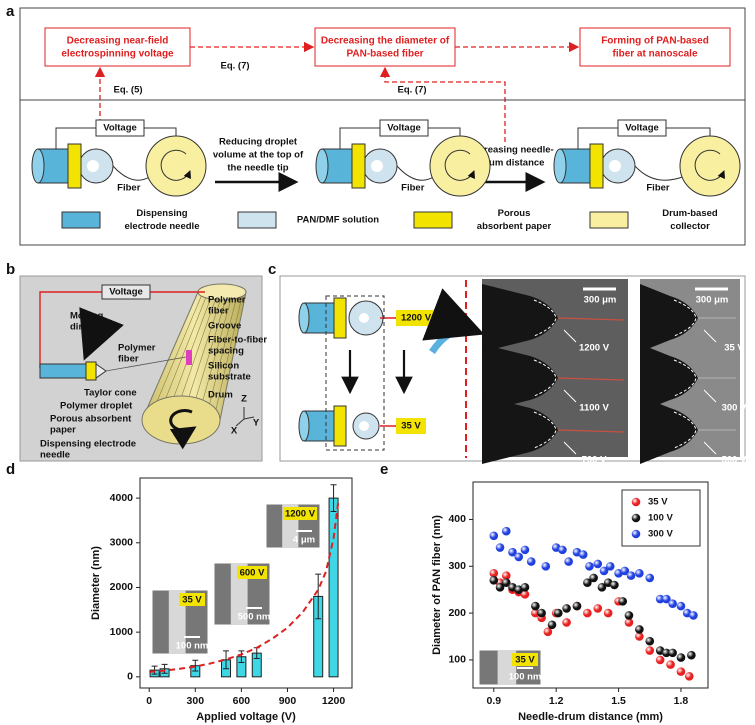  What do you see at coordinates (10, 269) in the screenshot?
I see `panel-label: b` at bounding box center [10, 269].